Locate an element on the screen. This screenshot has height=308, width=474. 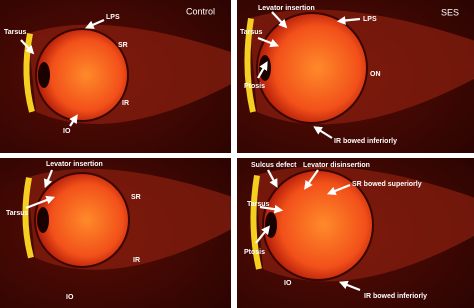
annotation-label: SR bowed superiorly is located at coordinates (387, 184).